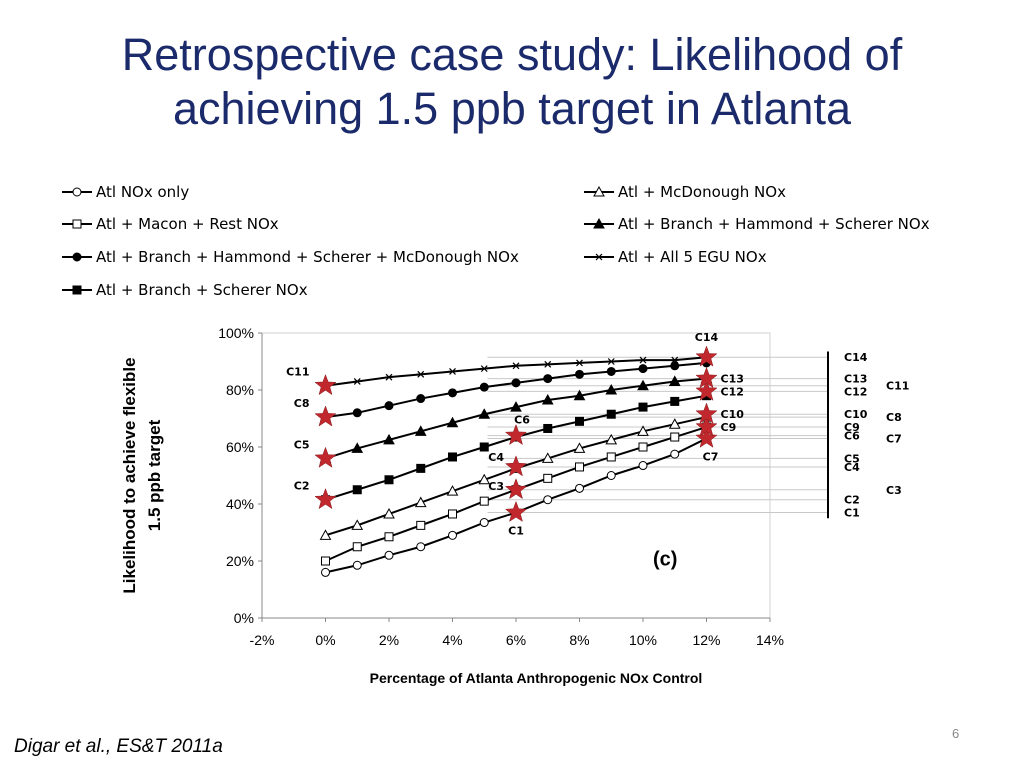 The height and width of the screenshot is (768, 1024). Describe the element at coordinates (124, 192) in the screenshot. I see `legend-item: Atl NOx only` at that location.